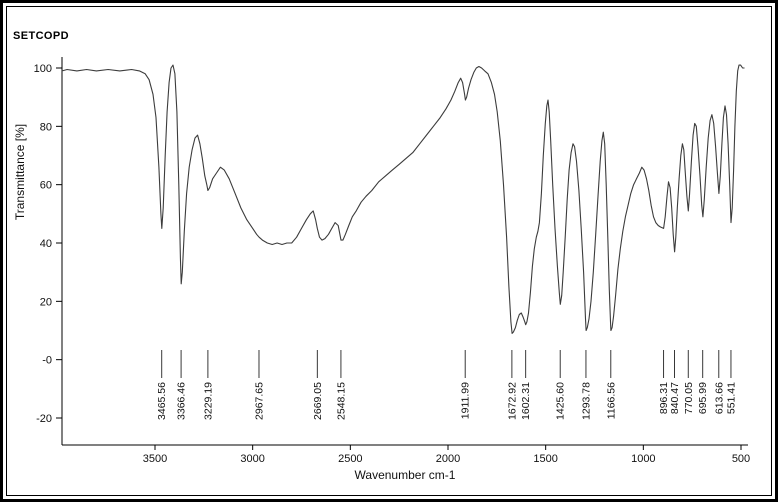  I want to click on x-tick-label: 1000, so click(643, 459).